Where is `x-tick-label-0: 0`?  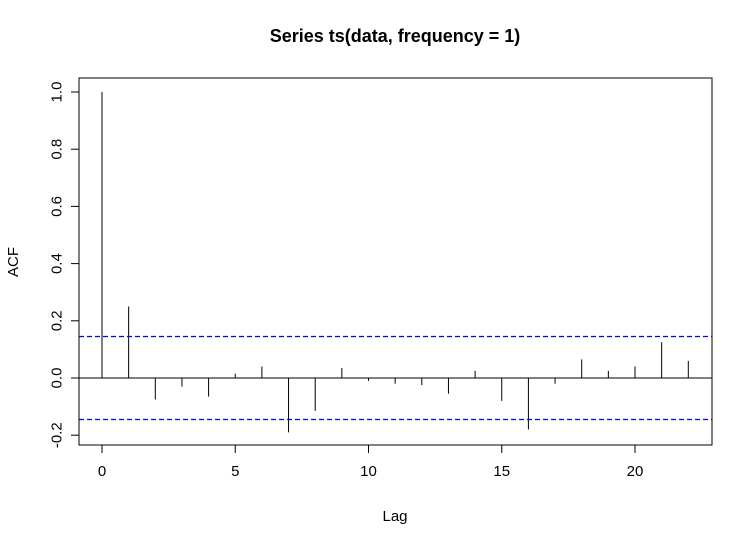 x-tick-label-0: 0 is located at coordinates (102, 471).